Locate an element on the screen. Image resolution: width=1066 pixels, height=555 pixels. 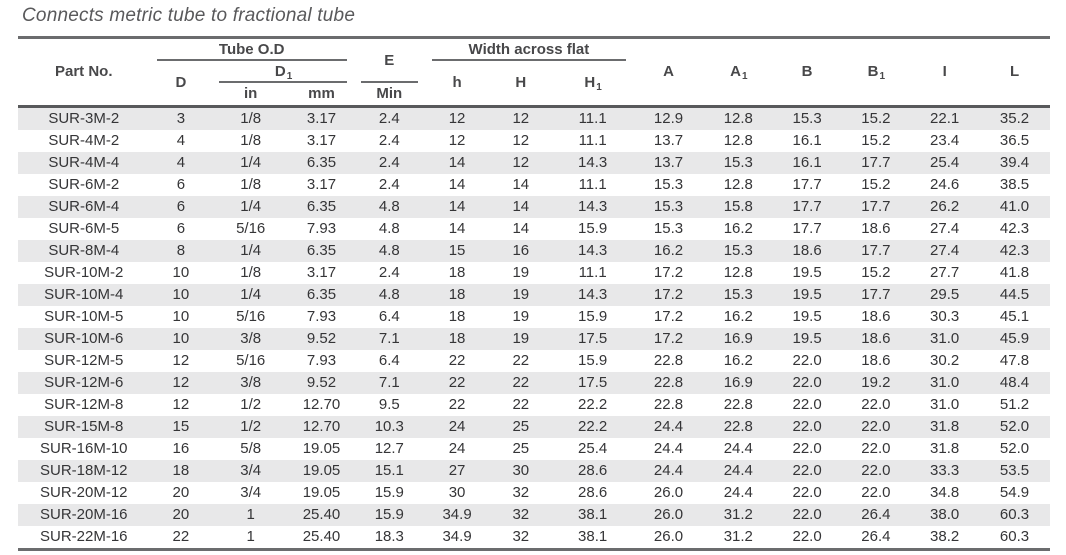
value-cell: 3 is located at coordinates (181, 119).